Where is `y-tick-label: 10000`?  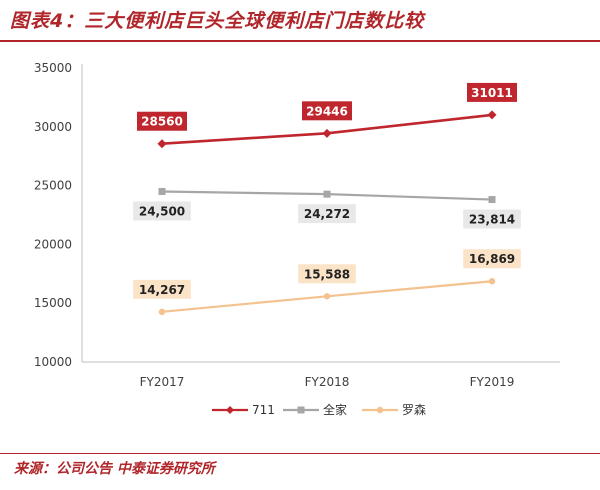 y-tick-label: 10000 is located at coordinates (53, 362).